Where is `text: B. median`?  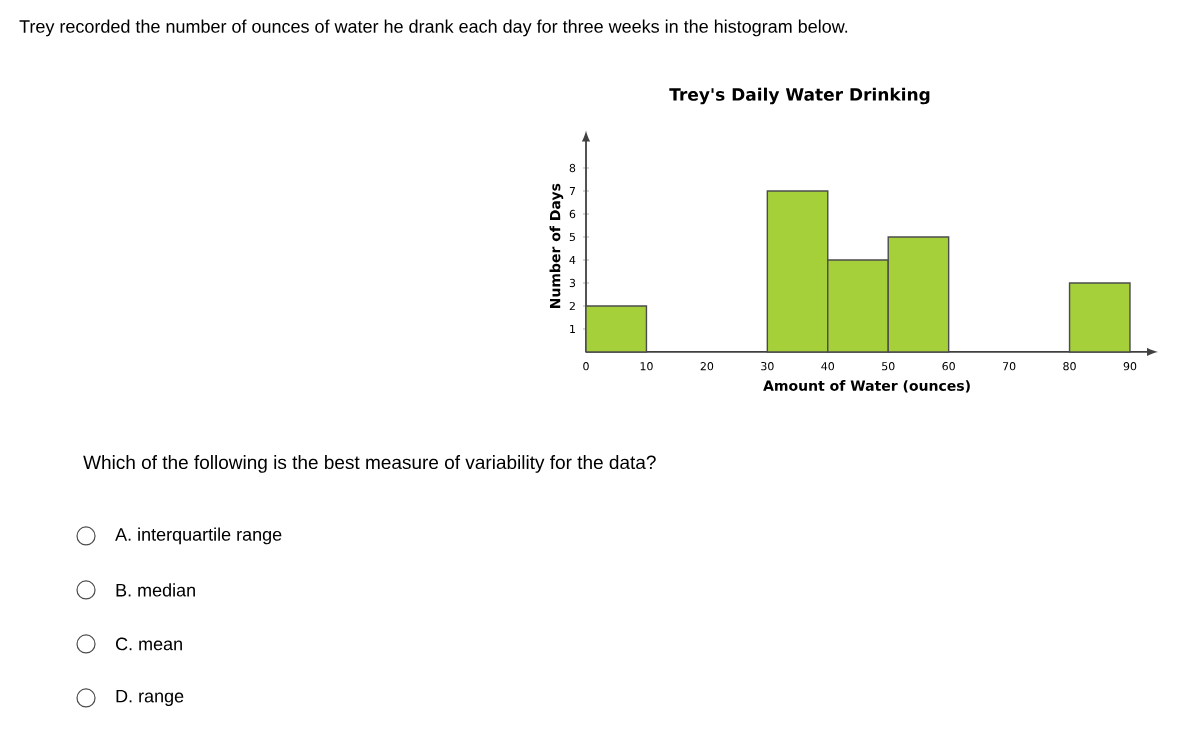 text: B. median is located at coordinates (155, 590).